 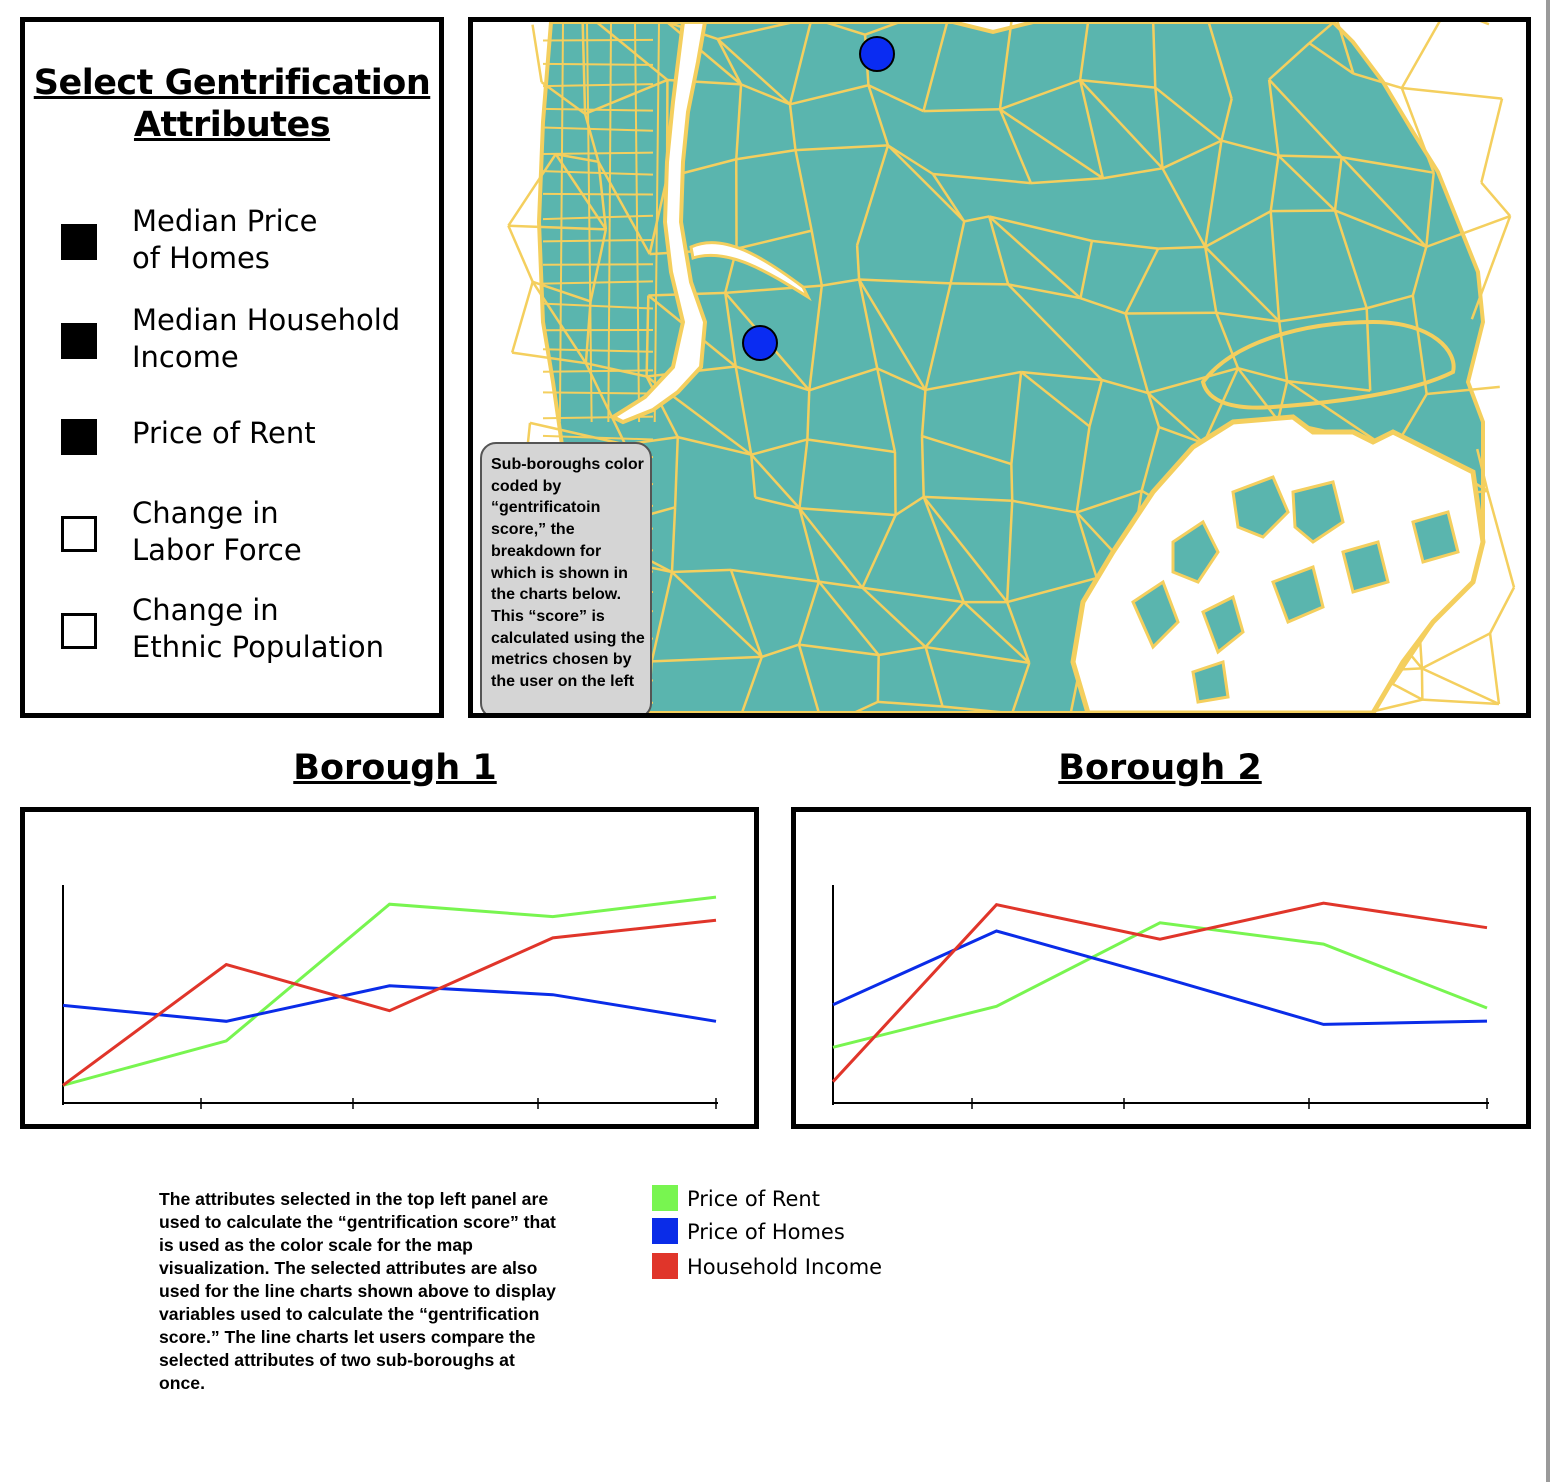 What do you see at coordinates (395, 768) in the screenshot?
I see `chart-title-borough-1: Borough 1` at bounding box center [395, 768].